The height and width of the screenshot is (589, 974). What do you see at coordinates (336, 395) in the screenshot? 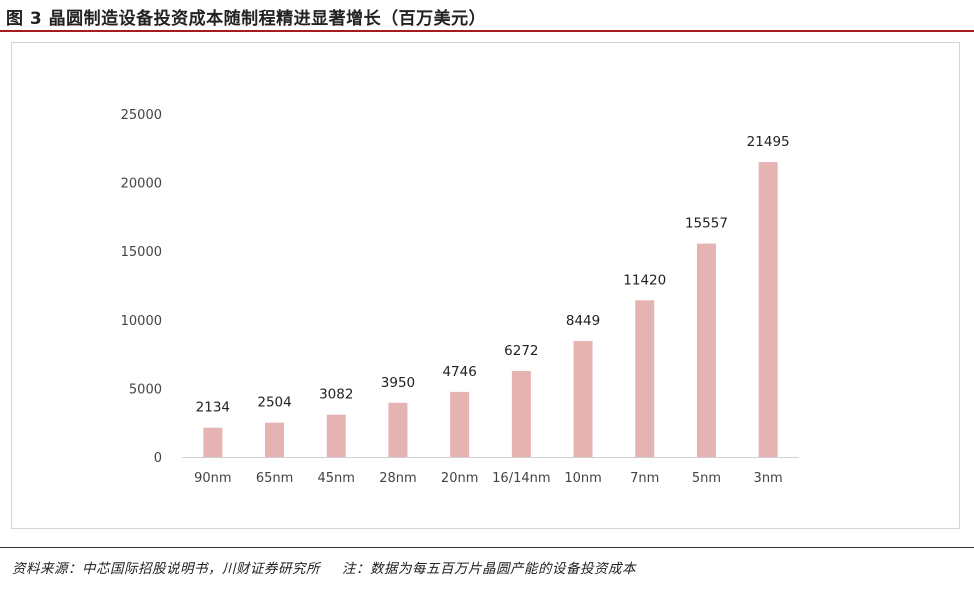
I see `data-label: 3082` at bounding box center [336, 395].